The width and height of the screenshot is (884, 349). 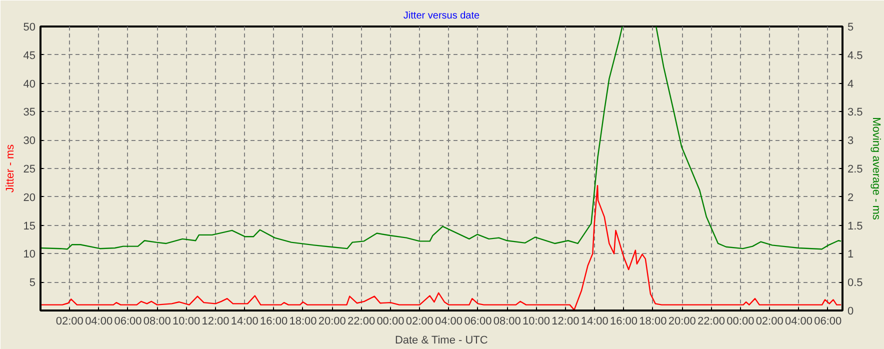 What do you see at coordinates (10, 168) in the screenshot?
I see `y-axis-title: Jitter - ms` at bounding box center [10, 168].